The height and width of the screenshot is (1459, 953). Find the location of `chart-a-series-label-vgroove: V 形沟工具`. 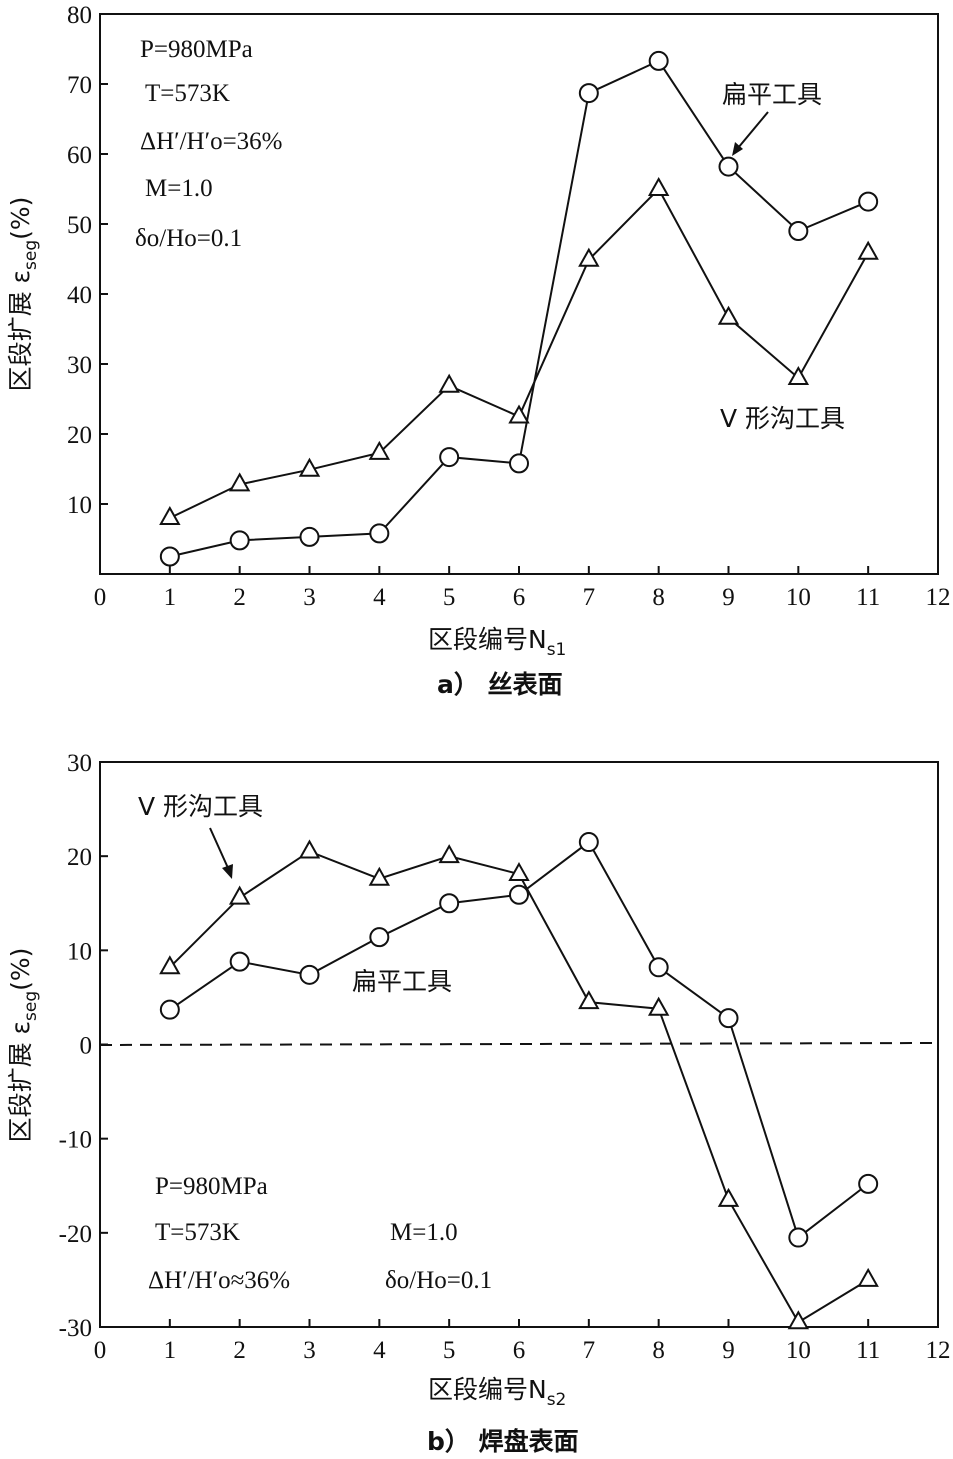

chart-a-series-label-vgroove: V 形沟工具 is located at coordinates (782, 418).